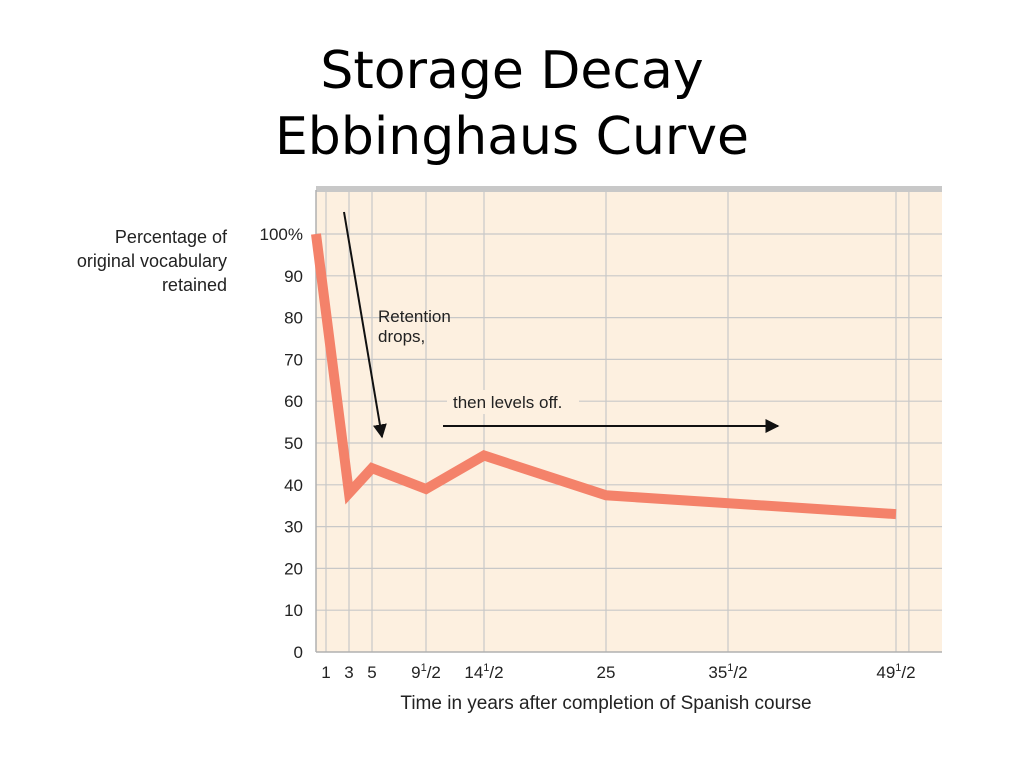 This screenshot has height=768, width=1024. I want to click on annotation-arrow-drops, so click(365, 325).